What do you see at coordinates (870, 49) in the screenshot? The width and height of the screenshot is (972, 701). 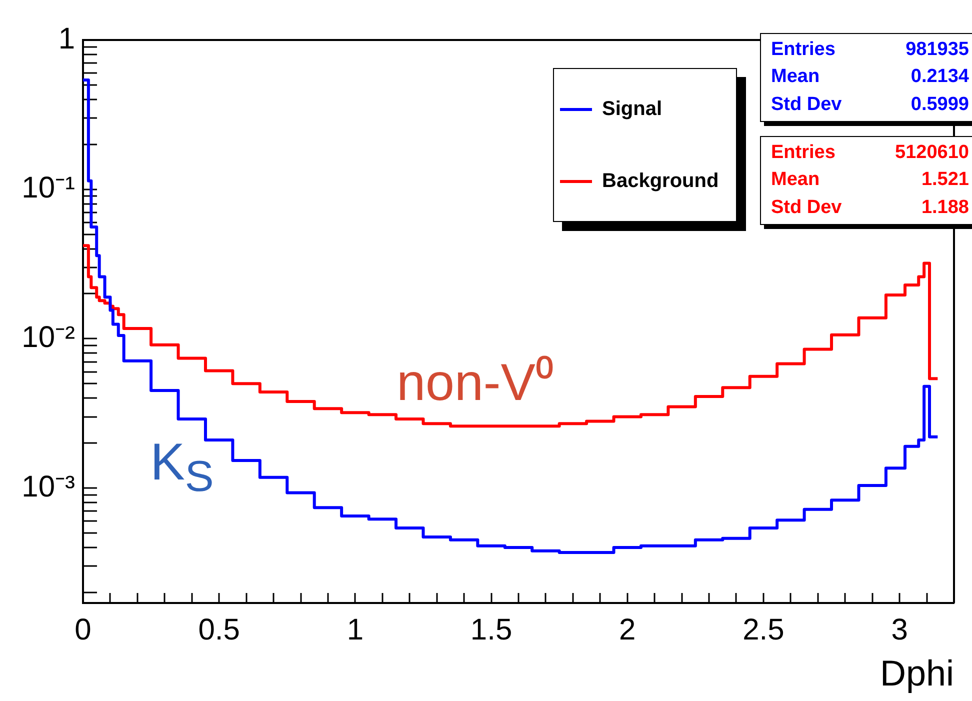 I see `text: Entries 981935` at bounding box center [870, 49].